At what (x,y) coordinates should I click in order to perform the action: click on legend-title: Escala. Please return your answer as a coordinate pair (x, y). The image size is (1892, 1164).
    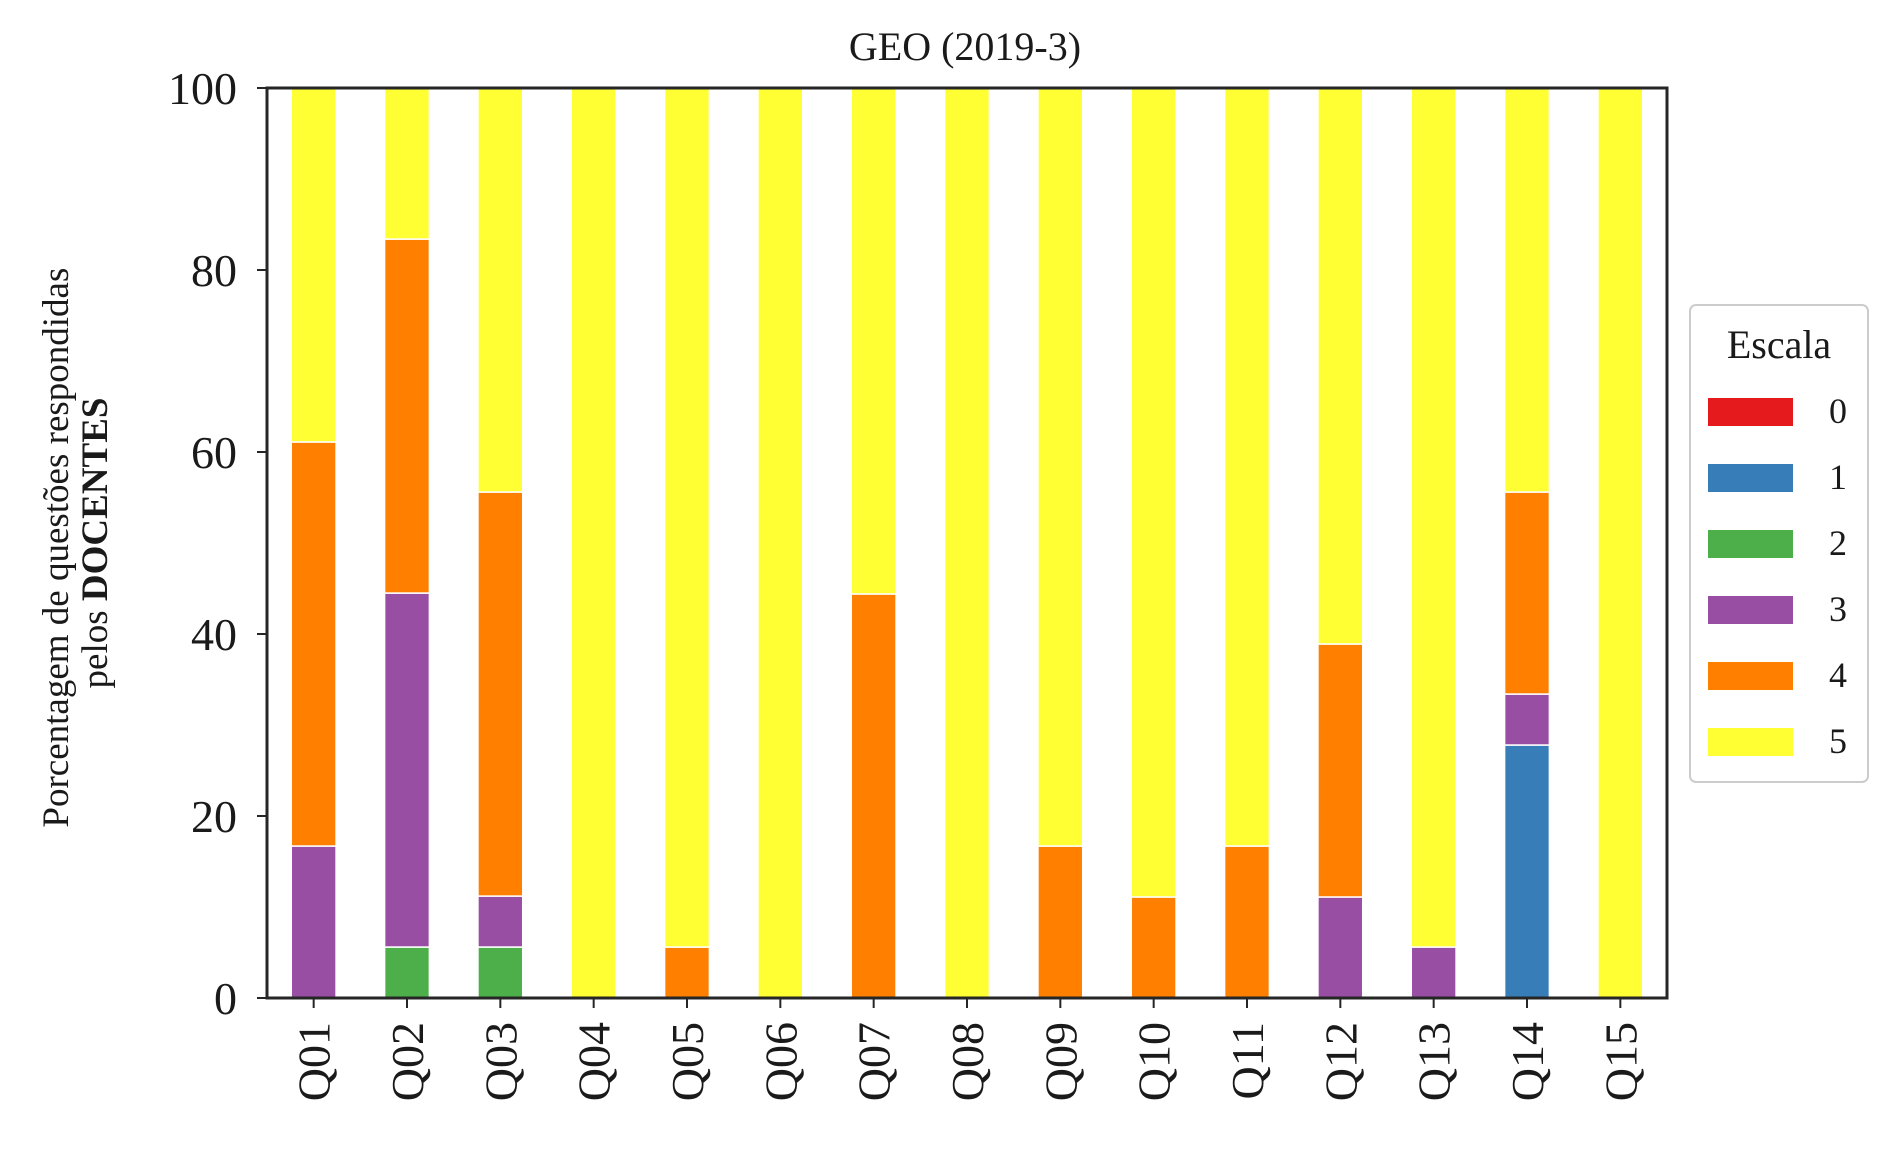
    Looking at the image, I should click on (1779, 344).